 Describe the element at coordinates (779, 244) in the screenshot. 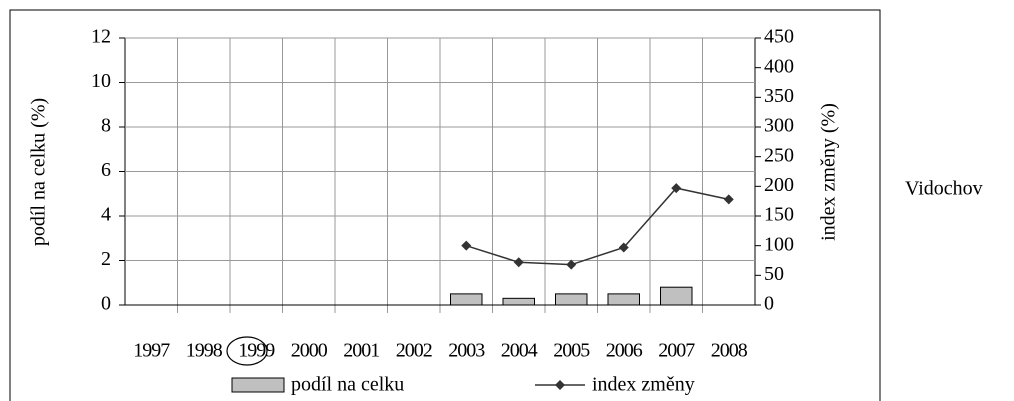

I see `y2-tick-label: 100` at that location.